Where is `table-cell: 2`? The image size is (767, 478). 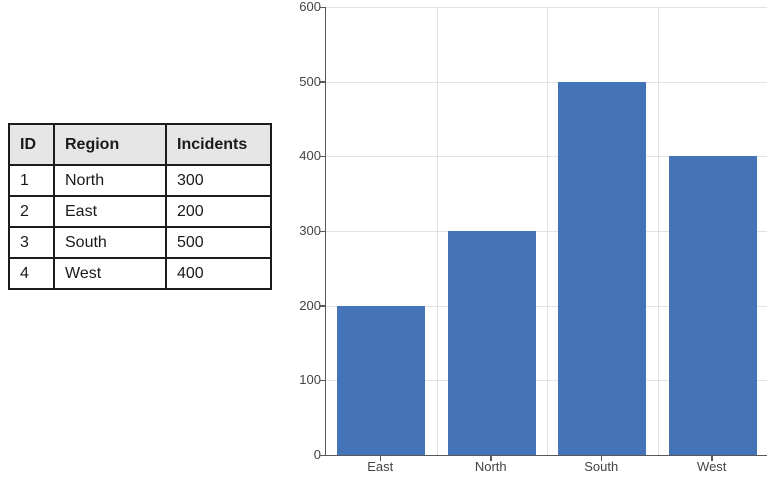 table-cell: 2 is located at coordinates (31, 211).